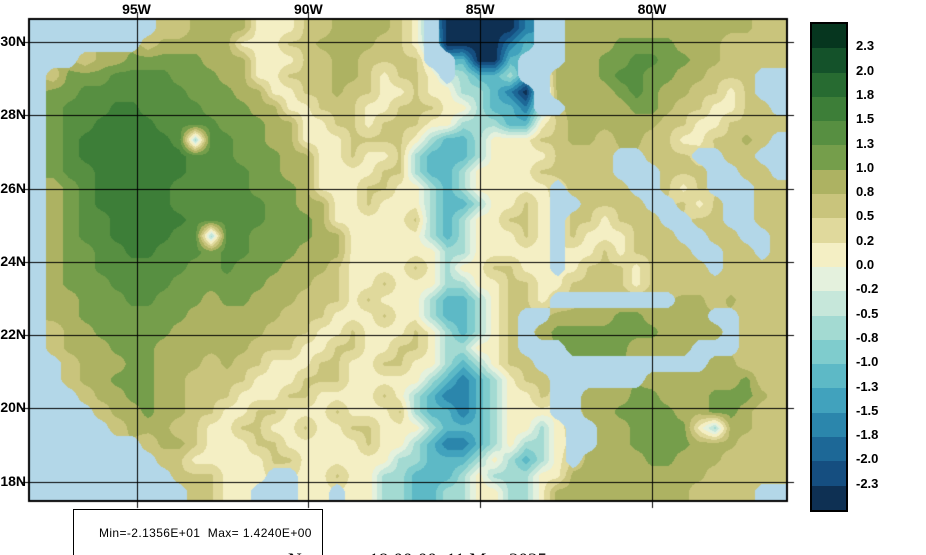 The width and height of the screenshot is (926, 555). I want to click on colorbar-tick-label: -1.0, so click(867, 362).